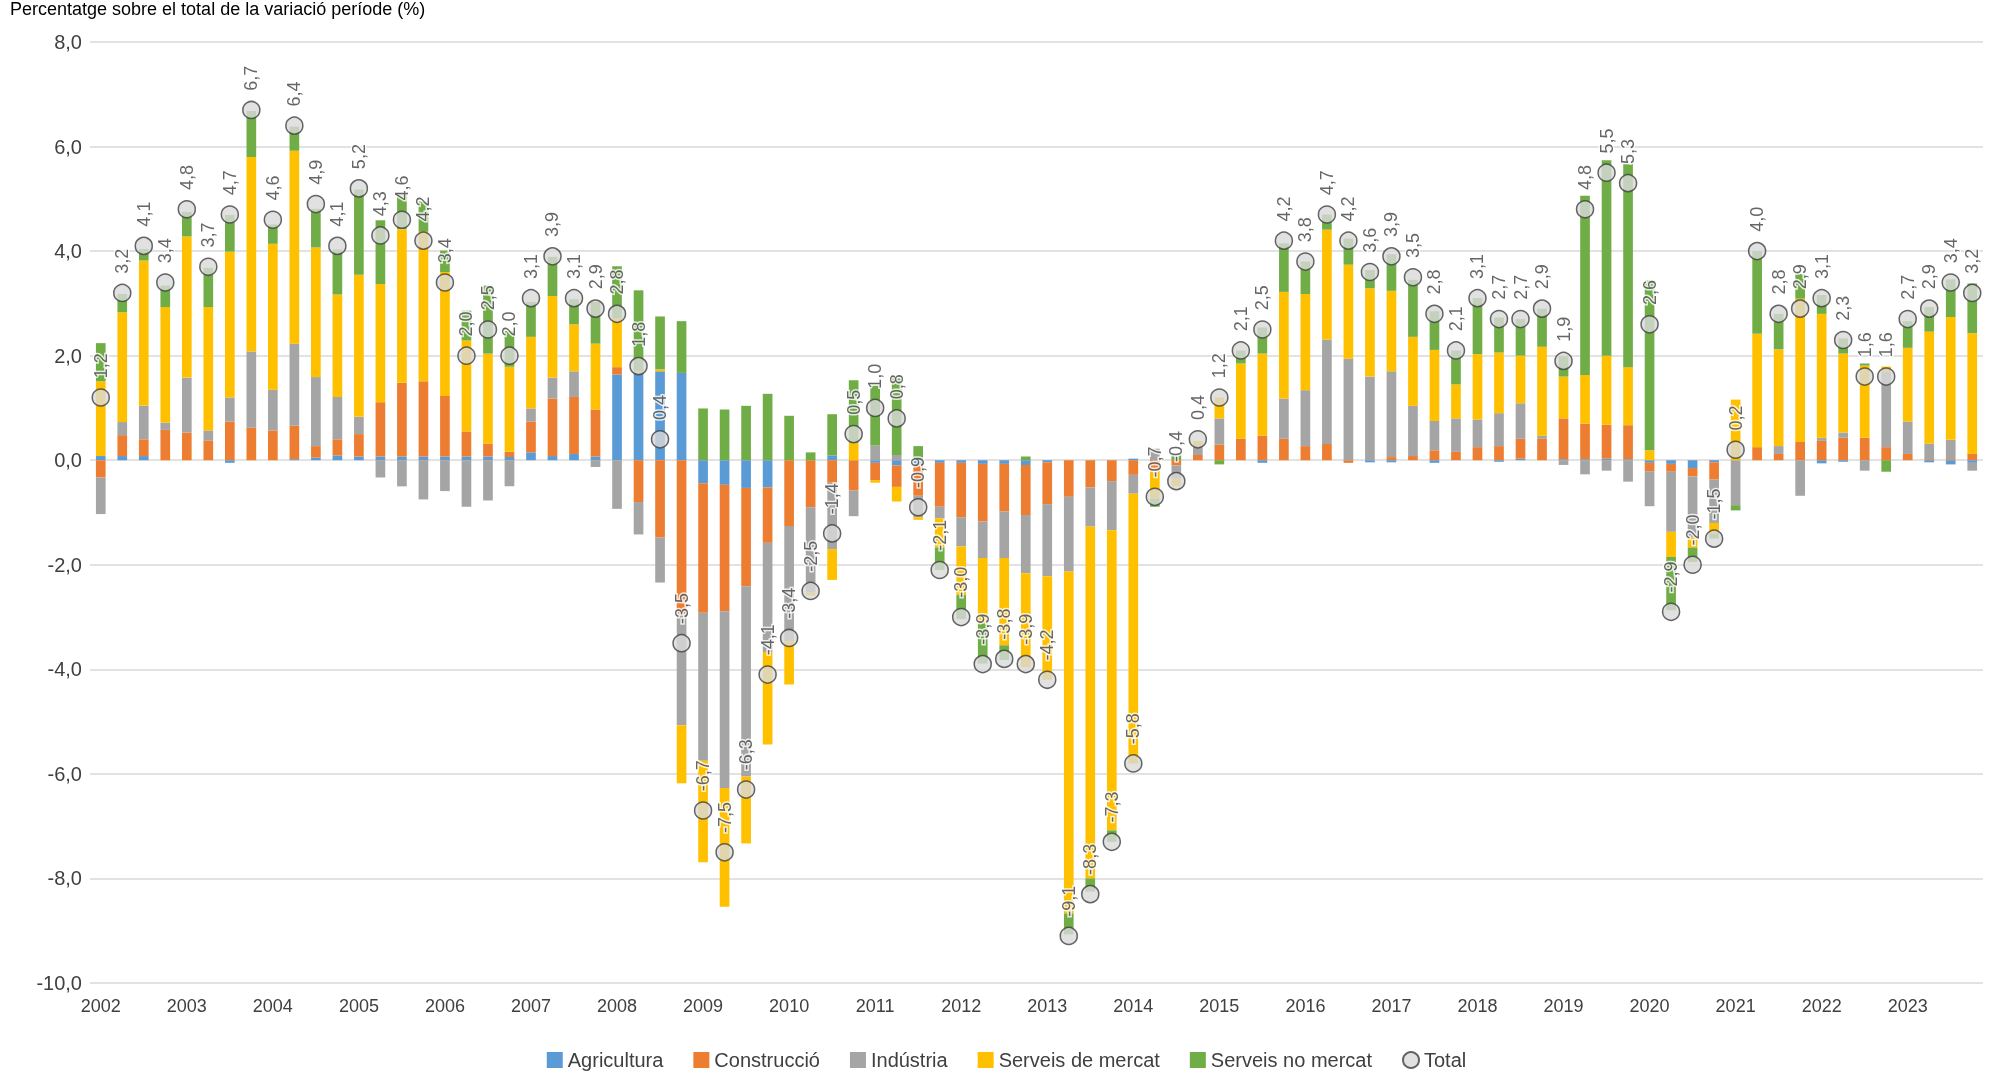  What do you see at coordinates (1090, 859) in the screenshot?
I see `data-label: -8,3` at bounding box center [1090, 859].